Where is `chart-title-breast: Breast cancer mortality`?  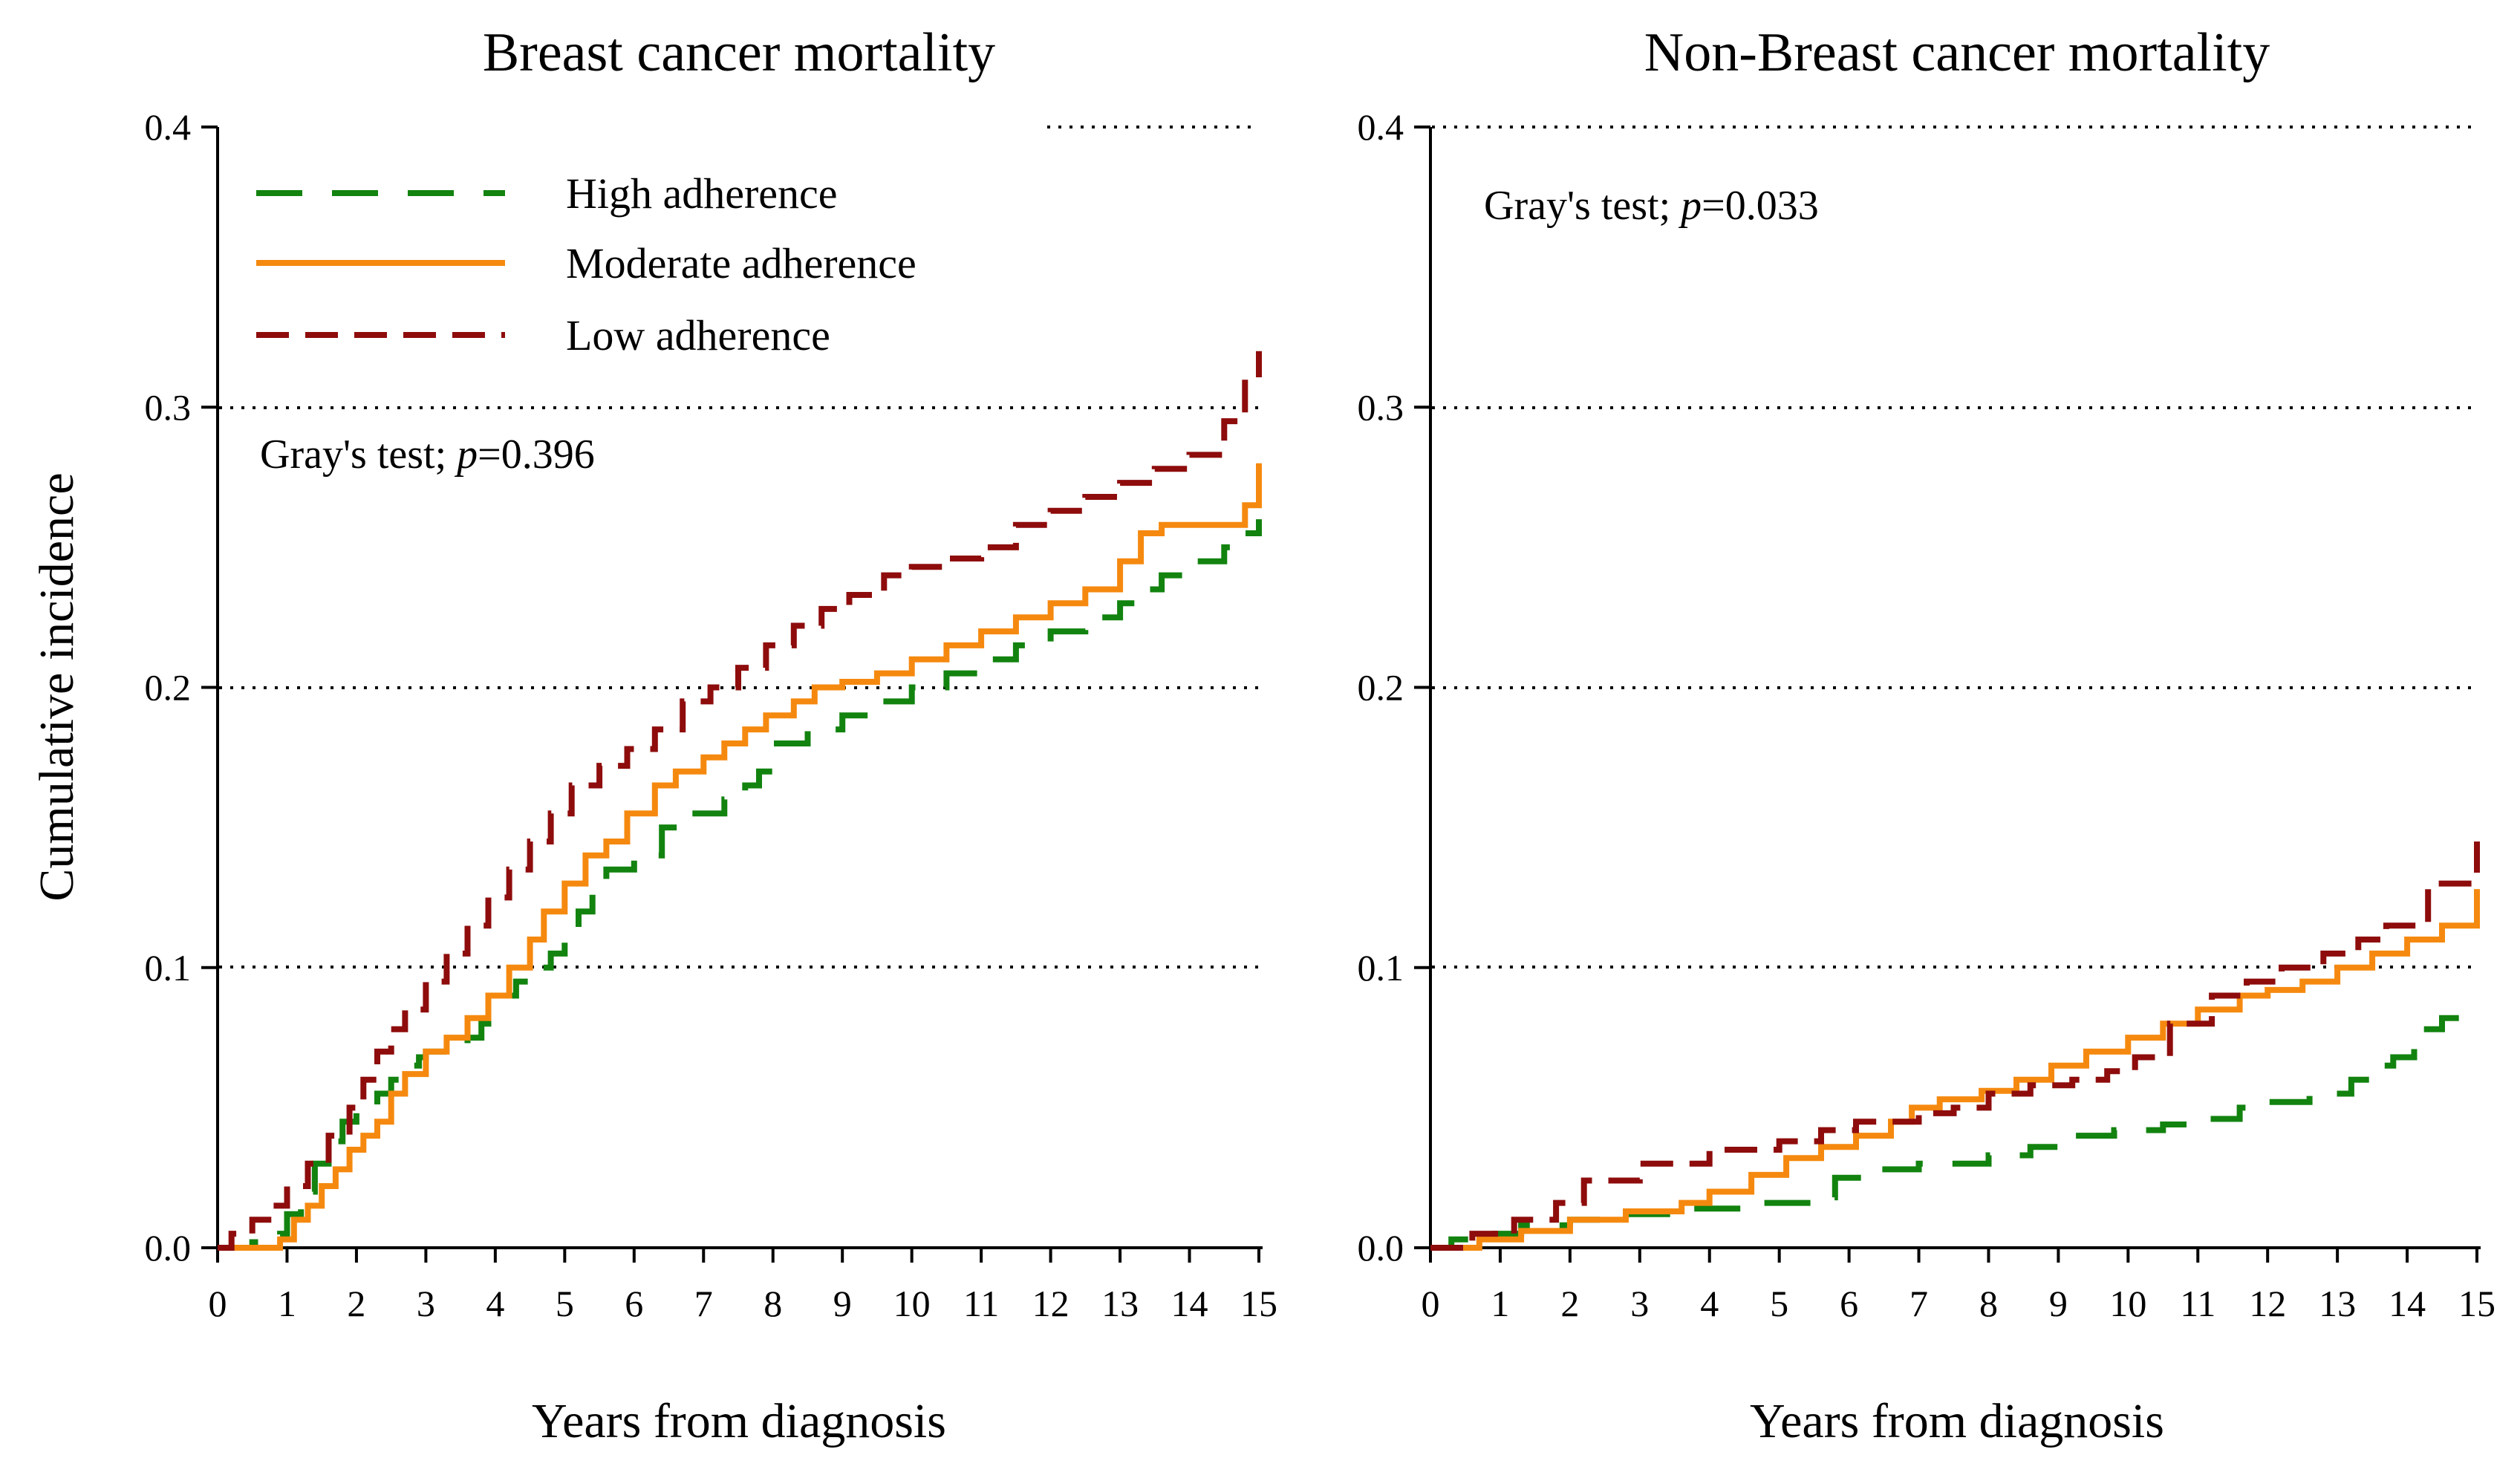 chart-title-breast: Breast cancer mortality is located at coordinates (739, 52).